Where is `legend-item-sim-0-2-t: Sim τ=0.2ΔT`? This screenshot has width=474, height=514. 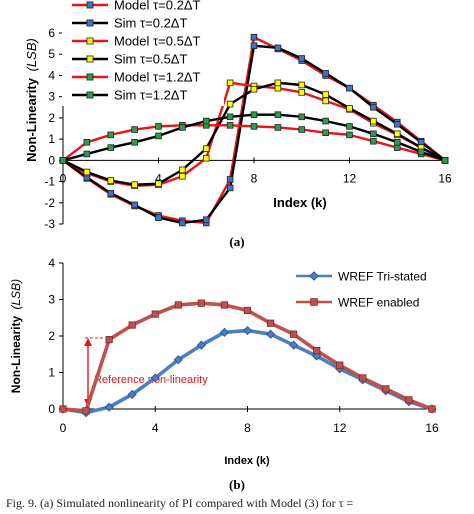
legend-item-sim-0-2-t: Sim τ=0.2ΔT is located at coordinates (129, 23).